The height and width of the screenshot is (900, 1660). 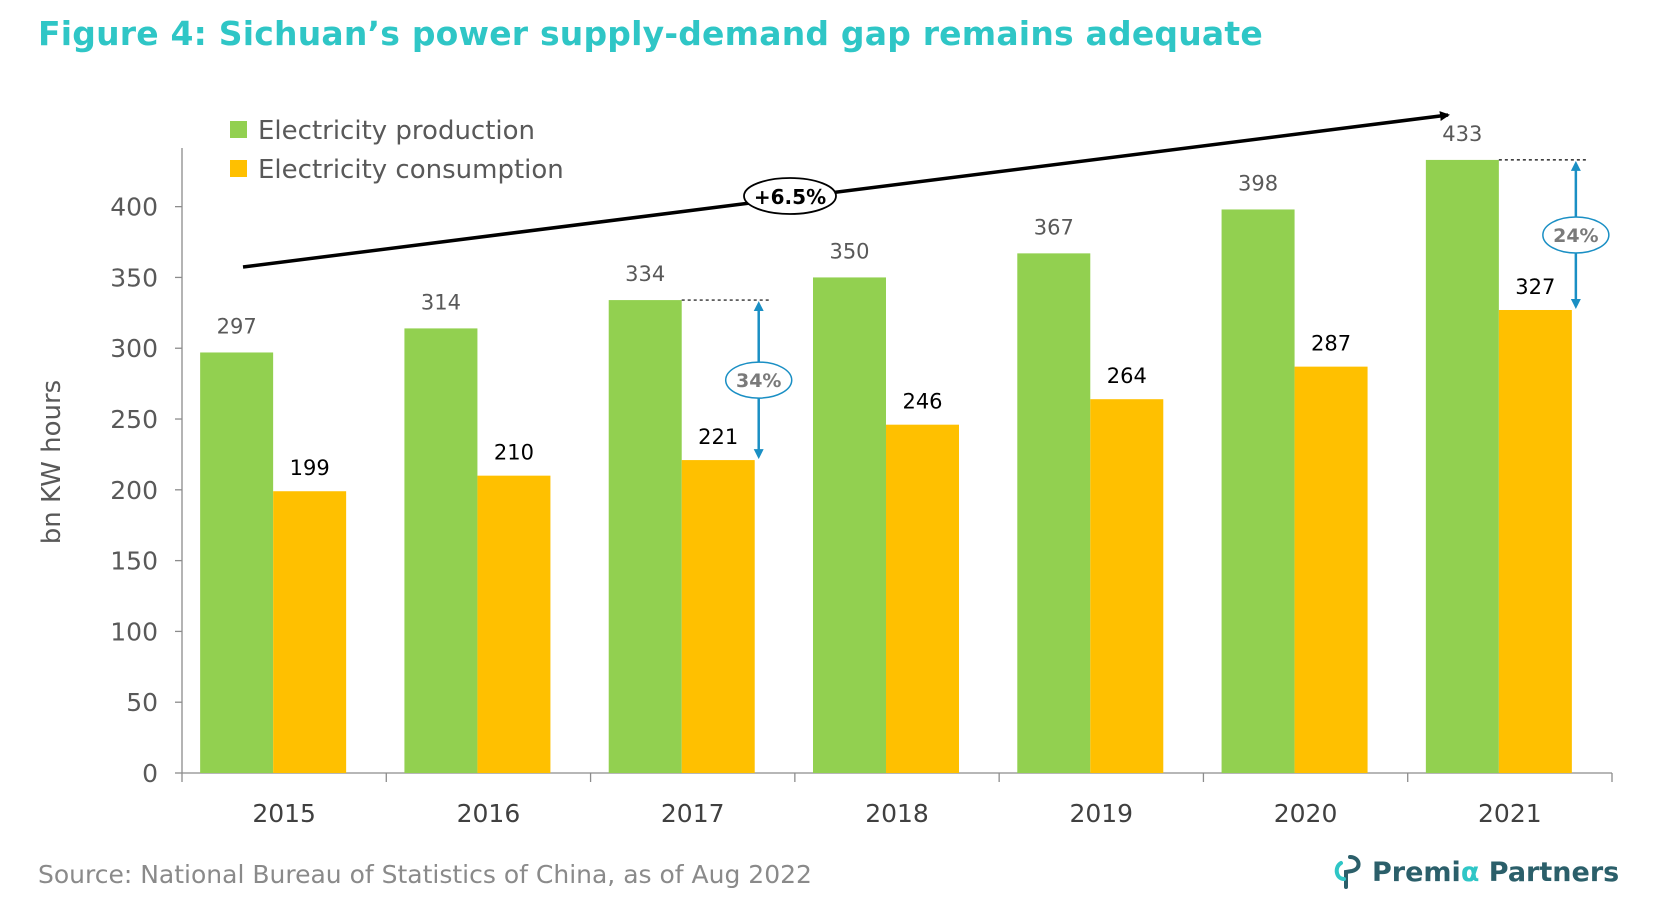 What do you see at coordinates (1510, 813) in the screenshot?
I see `x-tick-label: 2021` at bounding box center [1510, 813].